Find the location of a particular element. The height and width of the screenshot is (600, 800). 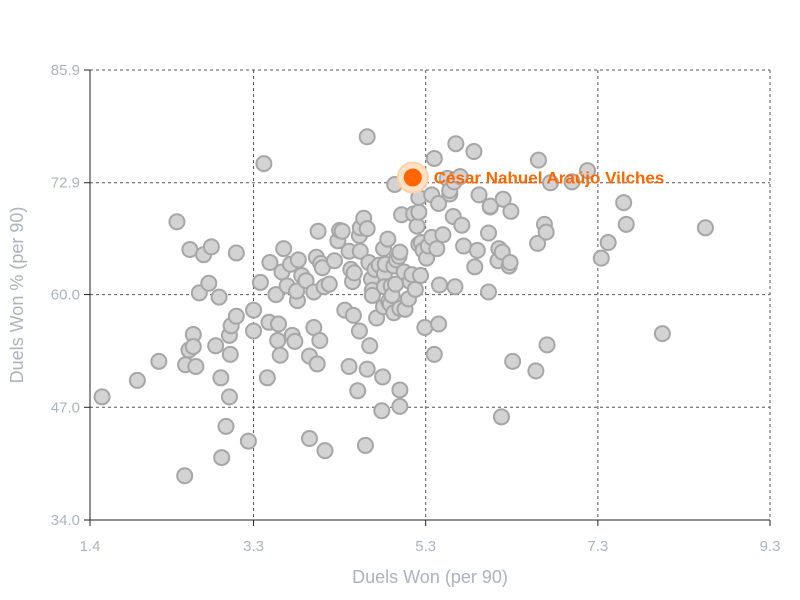

y-tick-label: 34.0 is located at coordinates (65, 520).